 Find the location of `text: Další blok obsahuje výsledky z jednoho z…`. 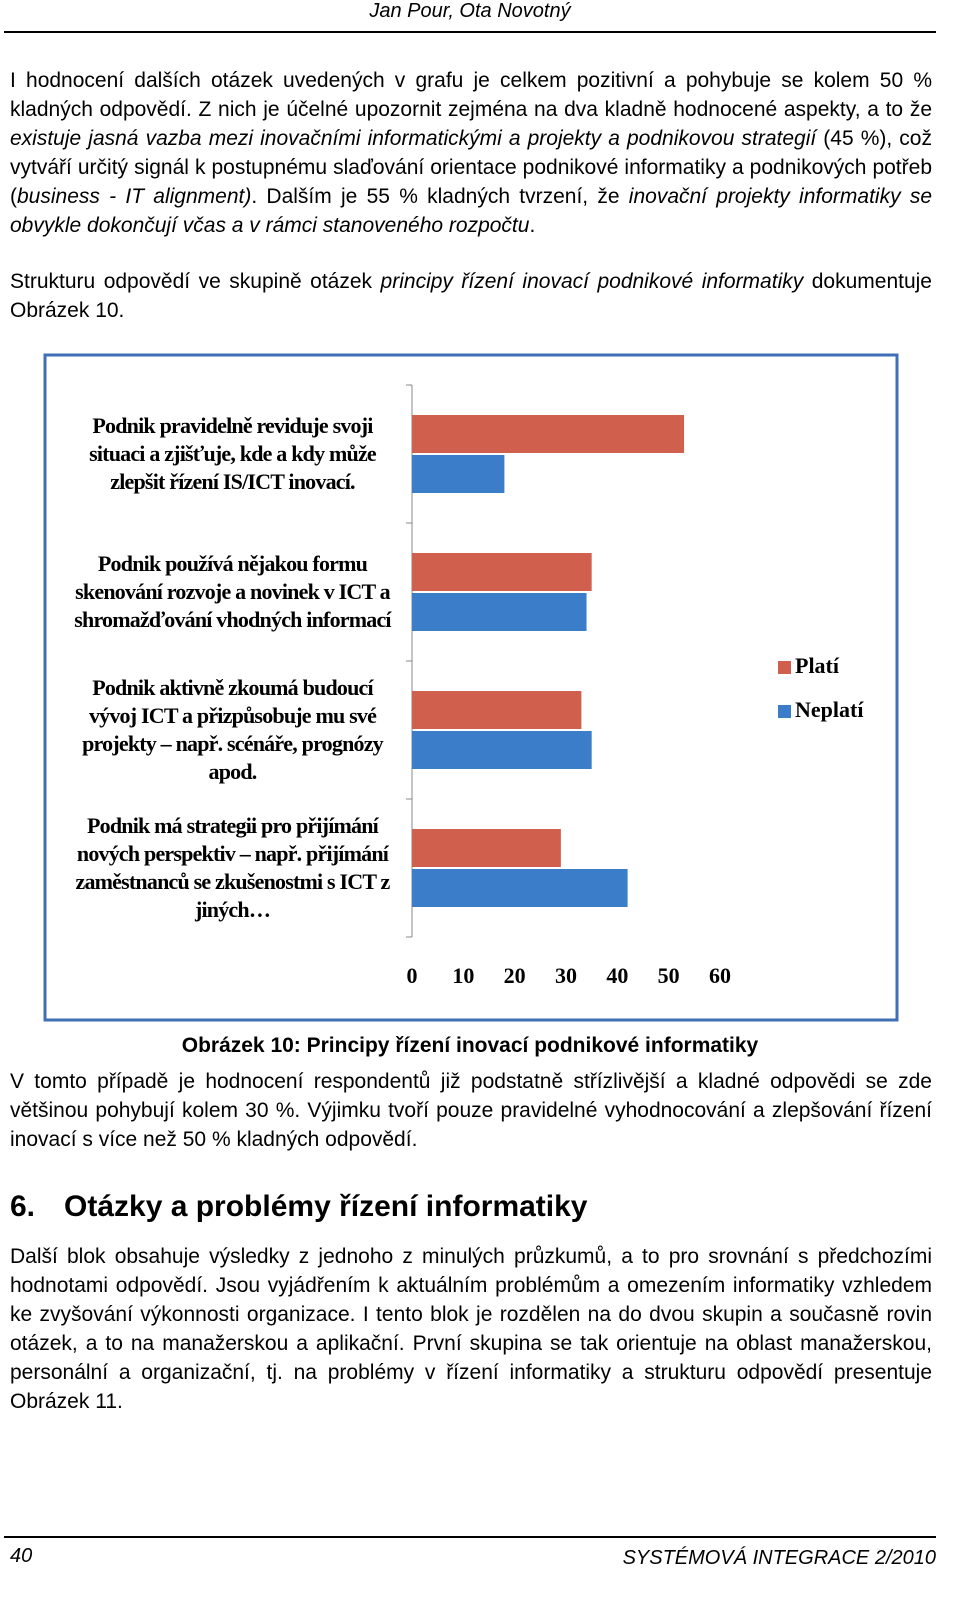

text: Další blok obsahuje výsledky z jednoho z… is located at coordinates (471, 1329).